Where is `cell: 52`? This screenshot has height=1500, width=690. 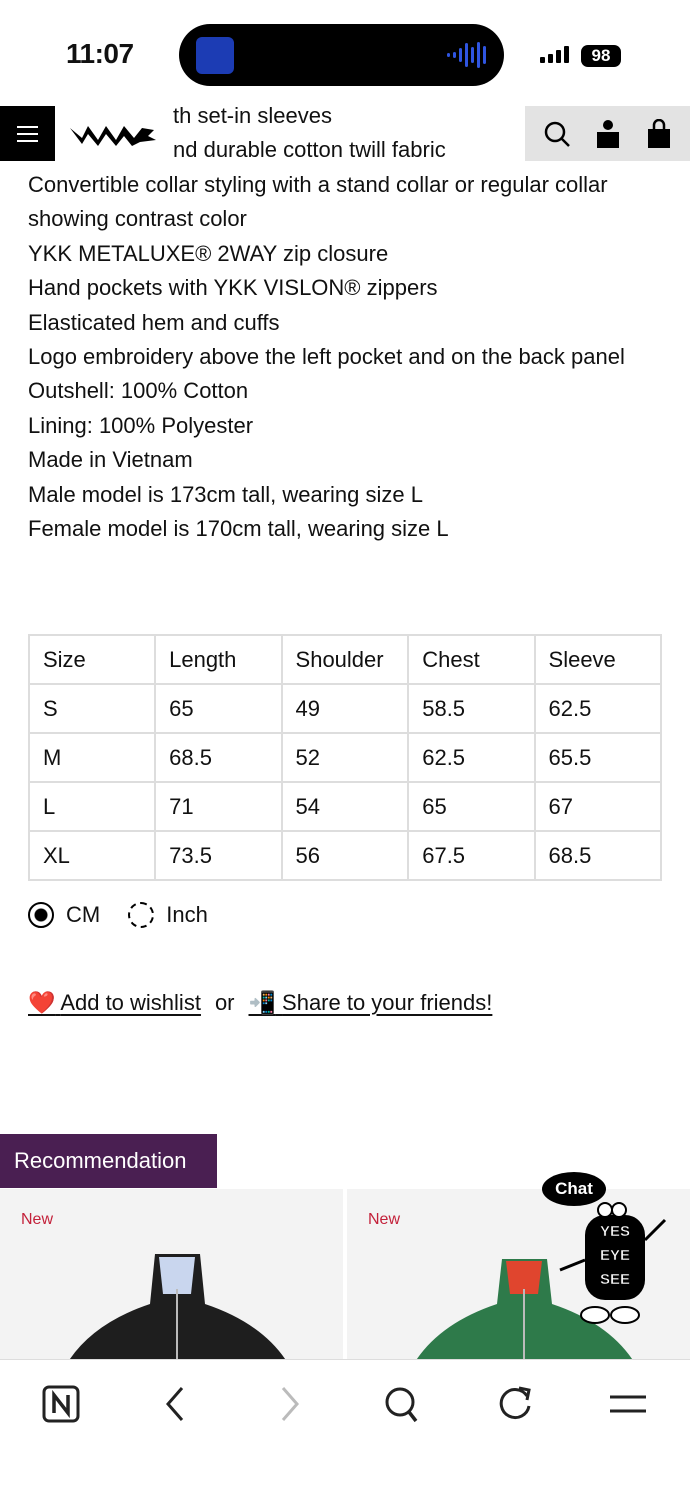 cell: 52 is located at coordinates (345, 757).